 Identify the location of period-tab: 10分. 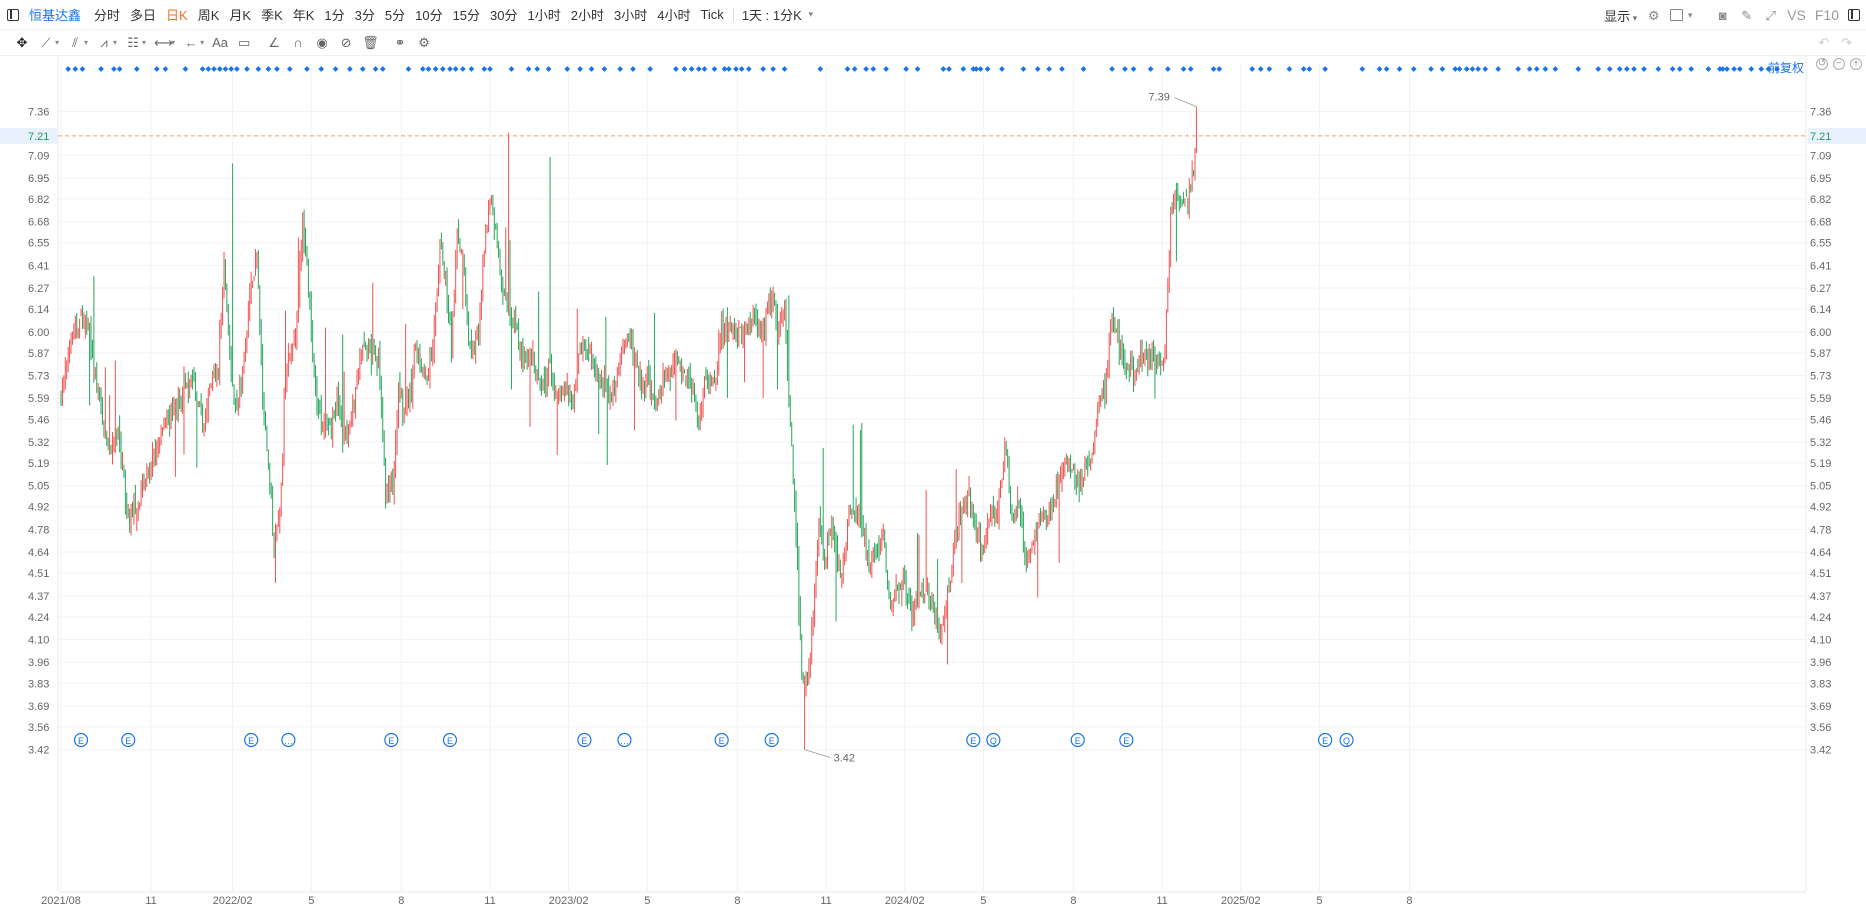
(429, 15).